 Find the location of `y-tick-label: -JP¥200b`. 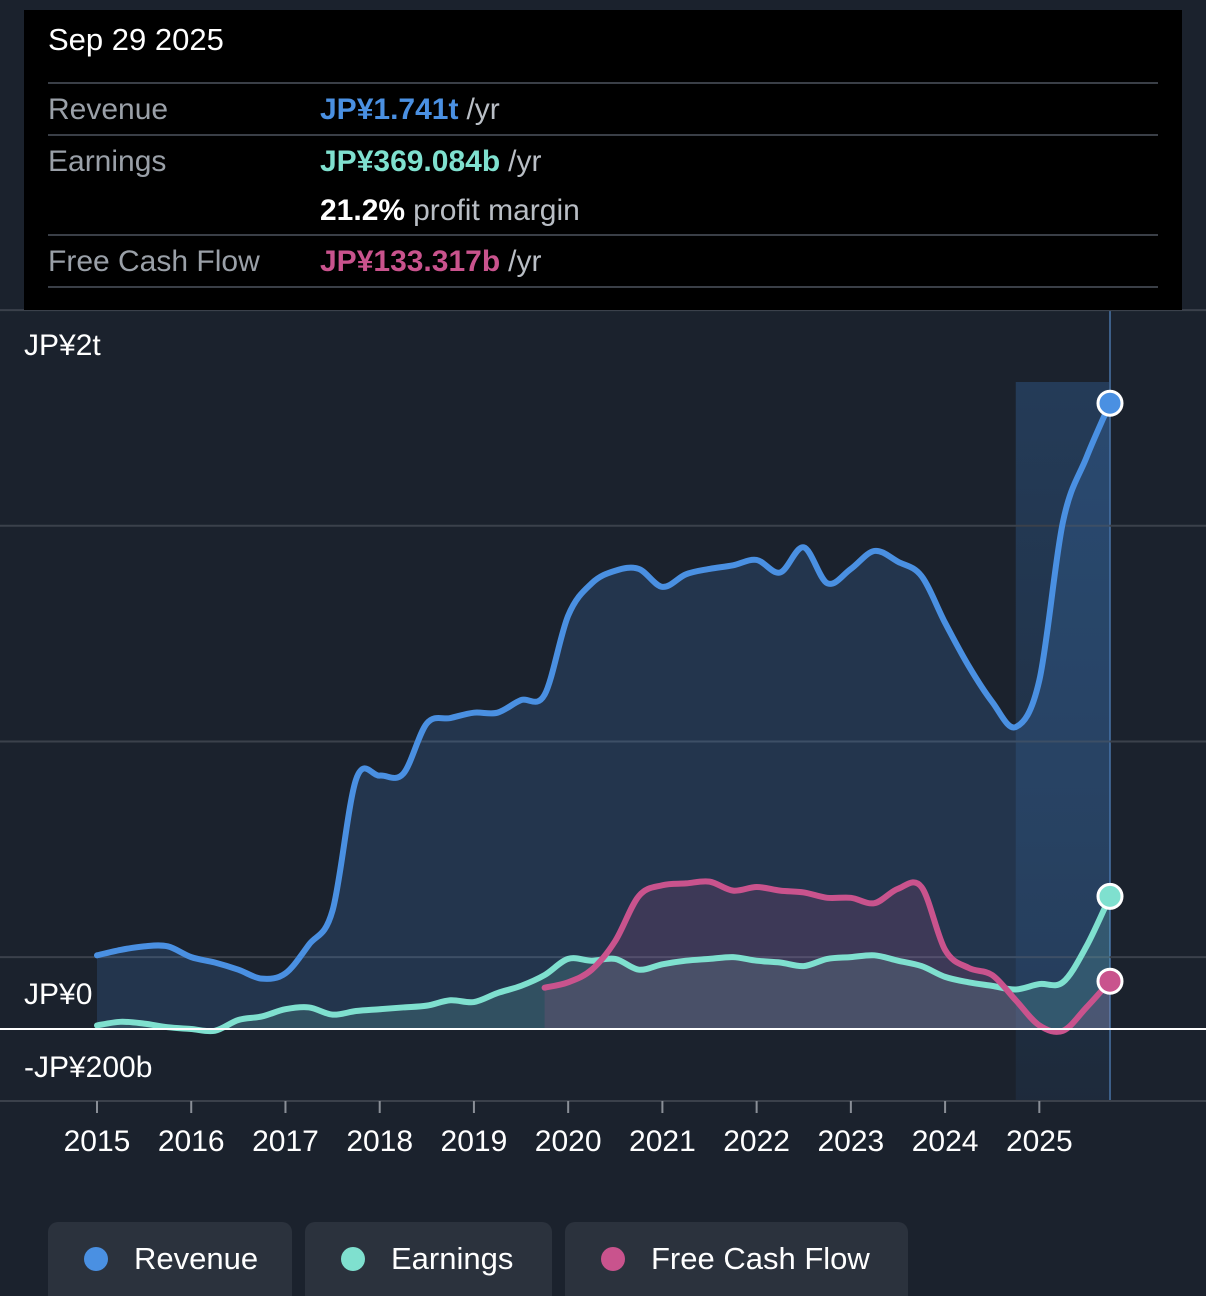

y-tick-label: -JP¥200b is located at coordinates (88, 1067).